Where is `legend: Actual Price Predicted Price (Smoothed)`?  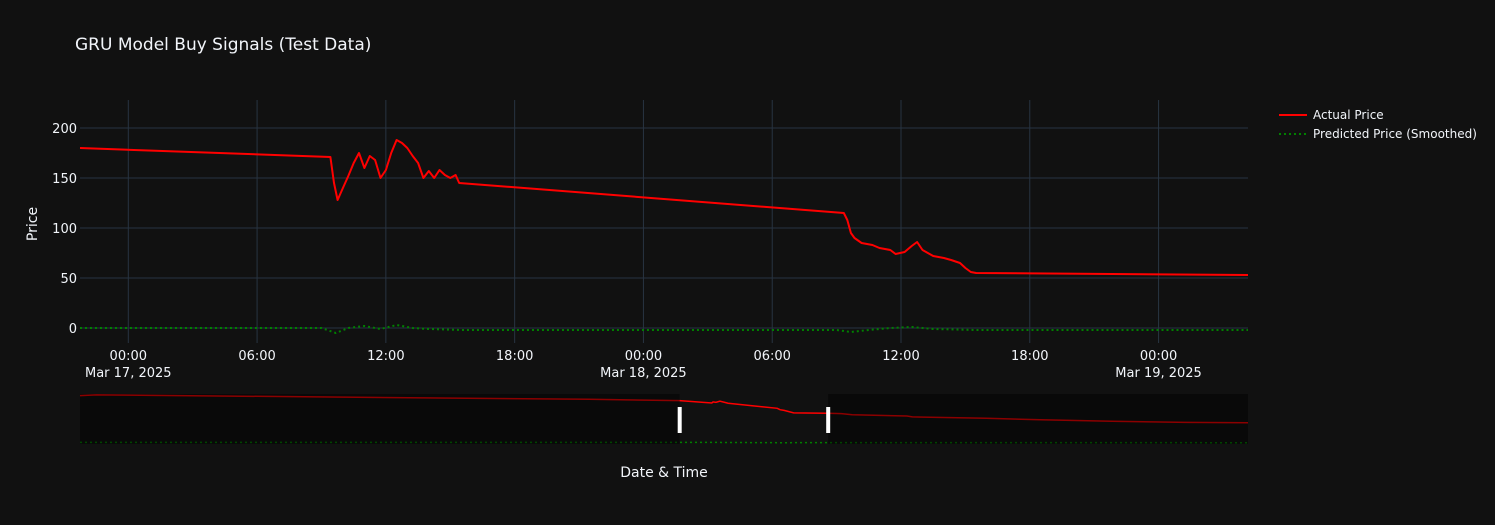 legend: Actual Price Predicted Price (Smoothed) is located at coordinates (1378, 124).